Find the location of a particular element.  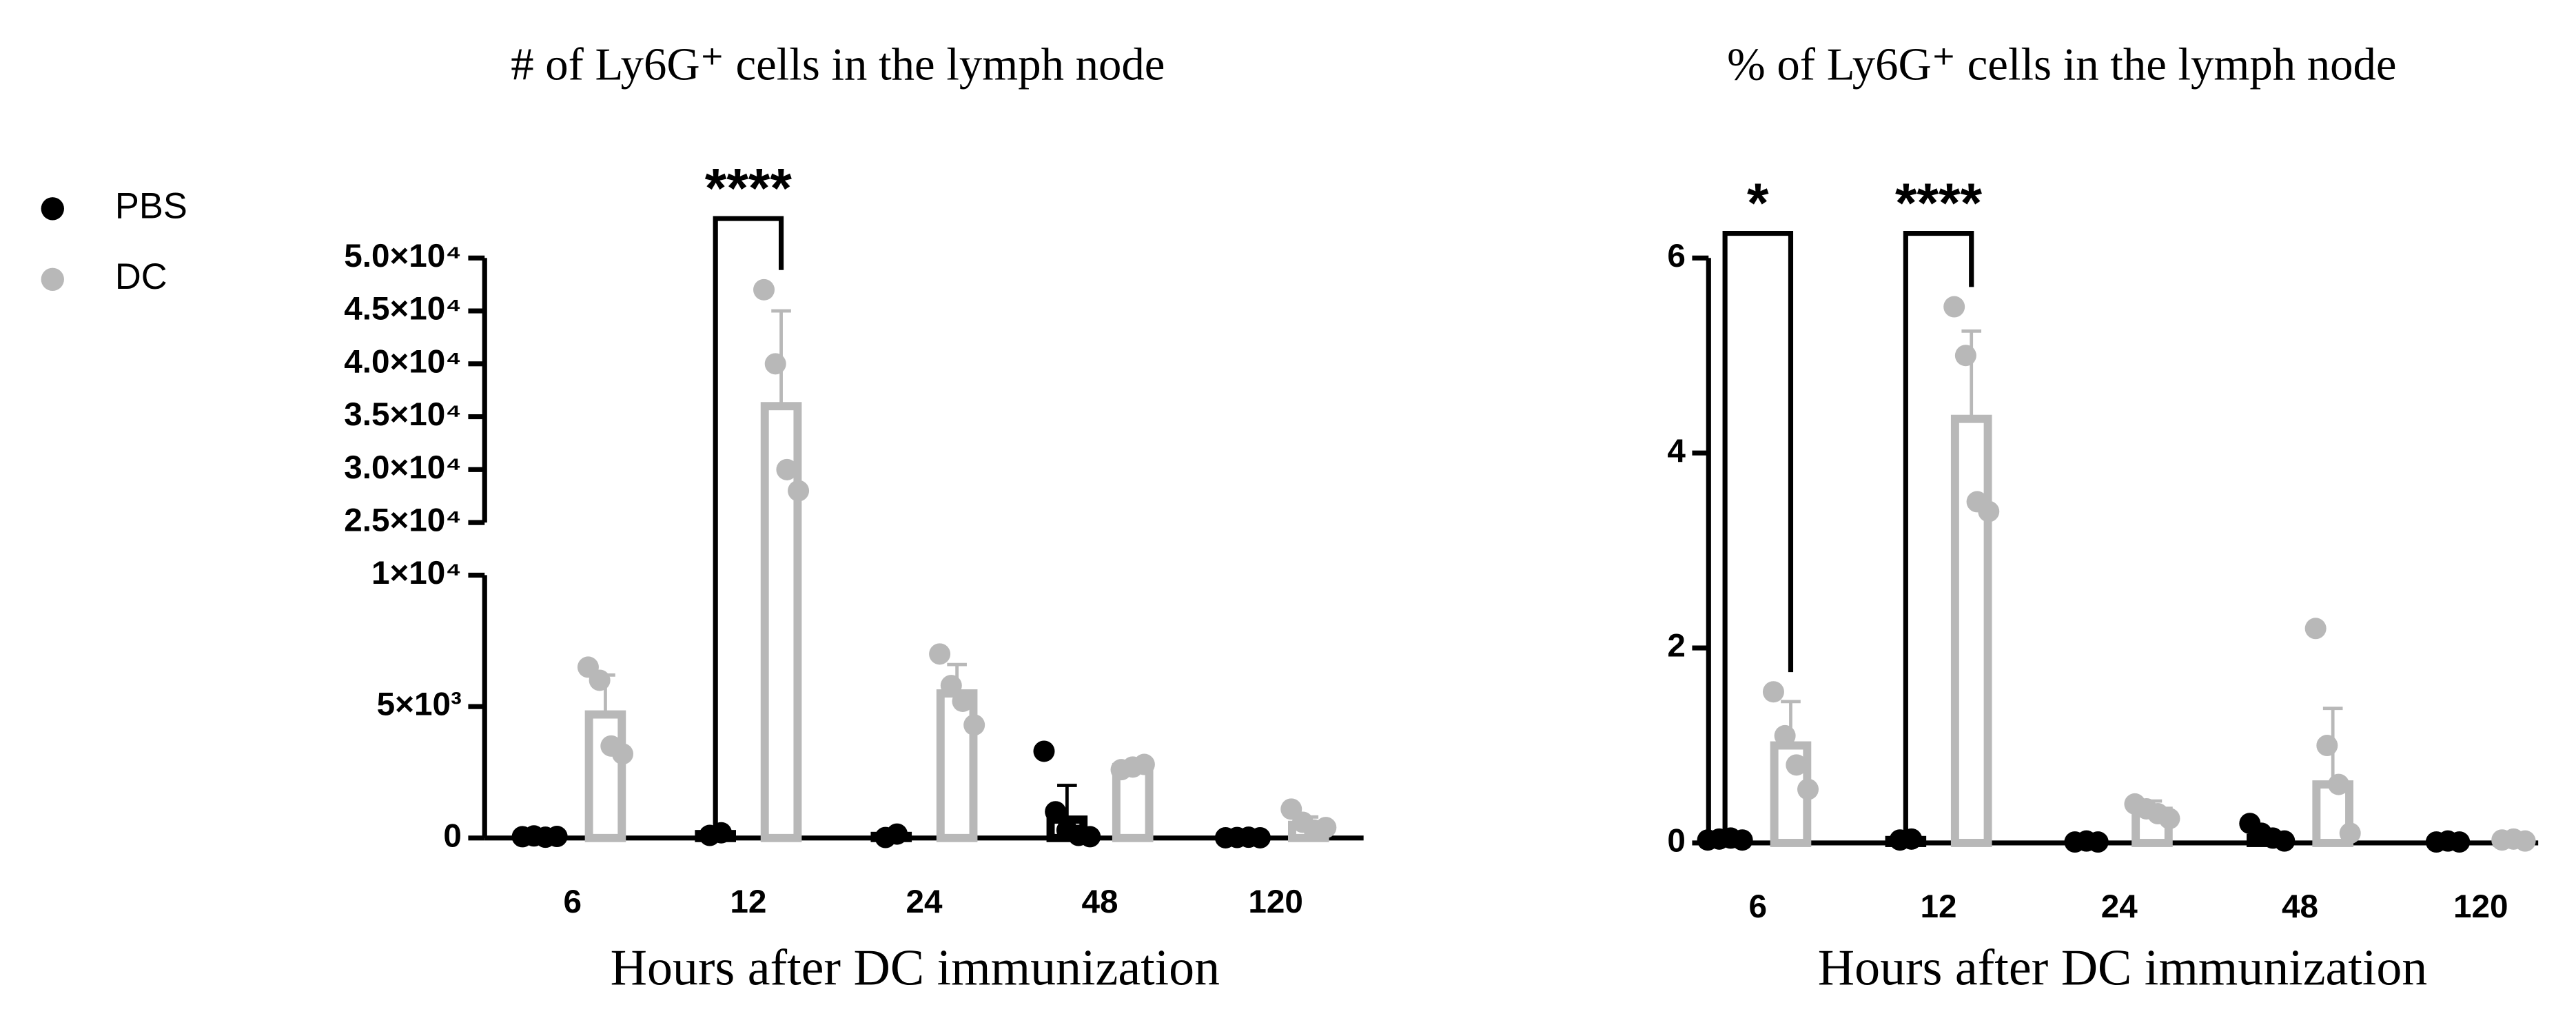

y-tick-label: 5×10³ is located at coordinates (419, 705).